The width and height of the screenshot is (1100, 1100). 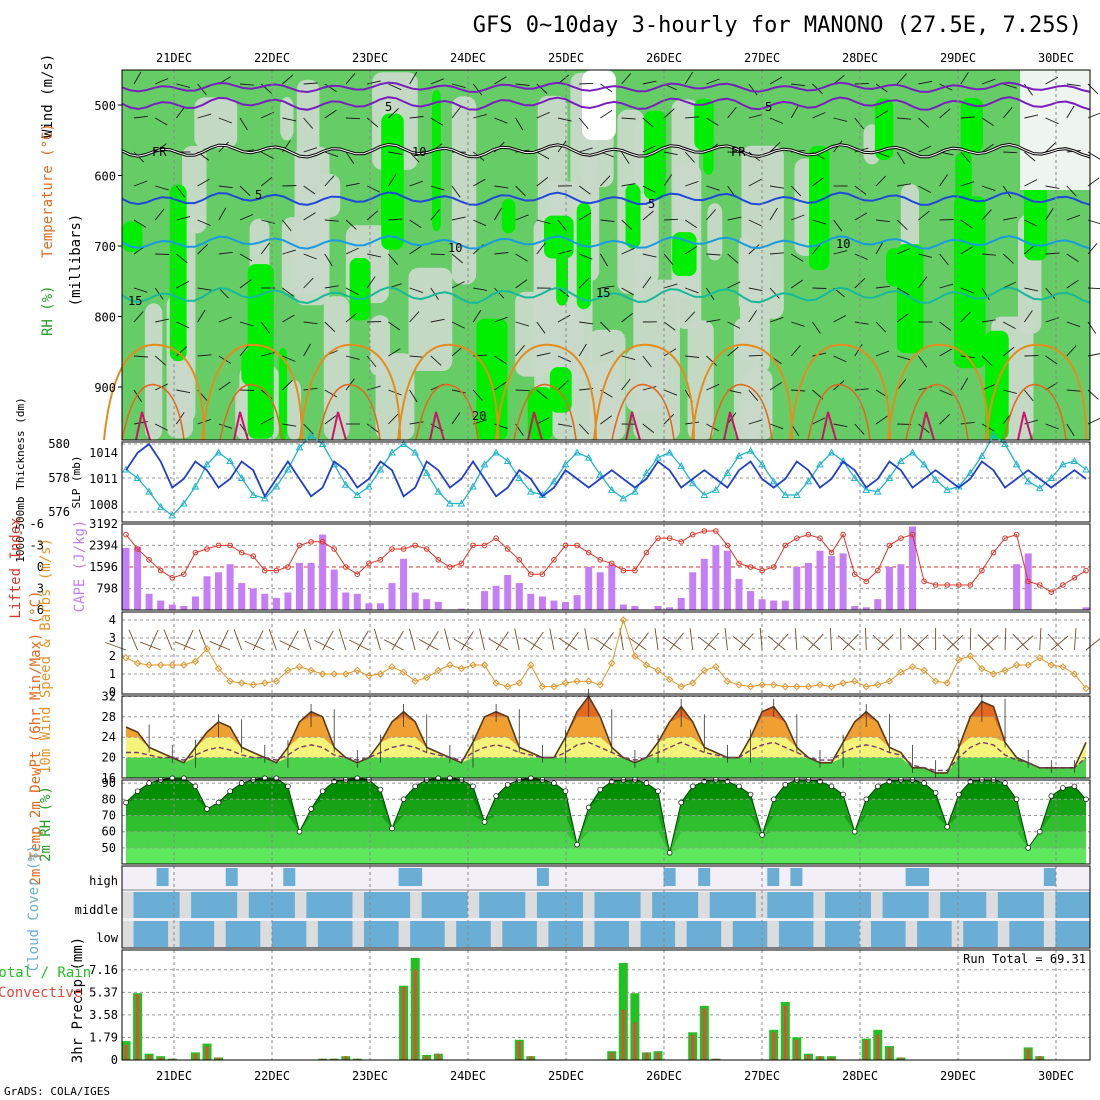 I want to click on top-date-label: 22DEC, so click(x=272, y=58).